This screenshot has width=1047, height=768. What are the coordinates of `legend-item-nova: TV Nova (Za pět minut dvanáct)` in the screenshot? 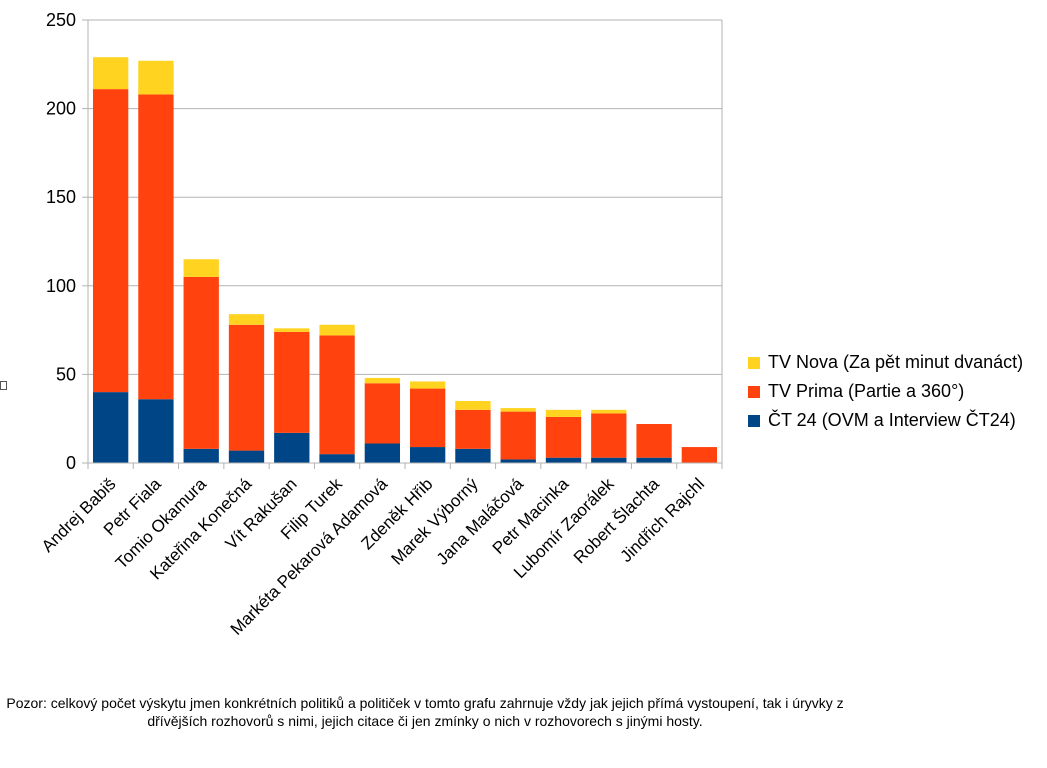 It's located at (885, 362).